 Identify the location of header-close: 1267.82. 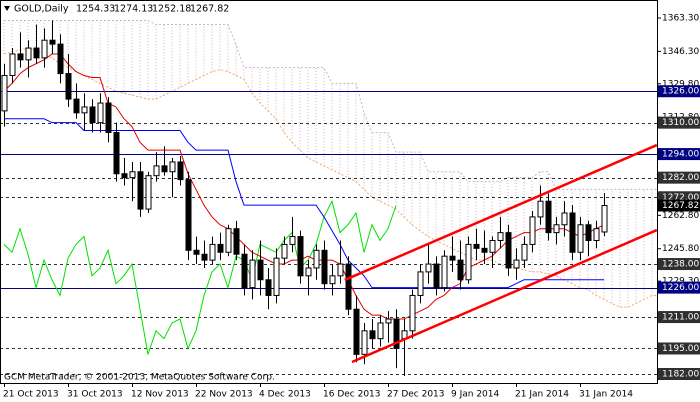
(209, 9).